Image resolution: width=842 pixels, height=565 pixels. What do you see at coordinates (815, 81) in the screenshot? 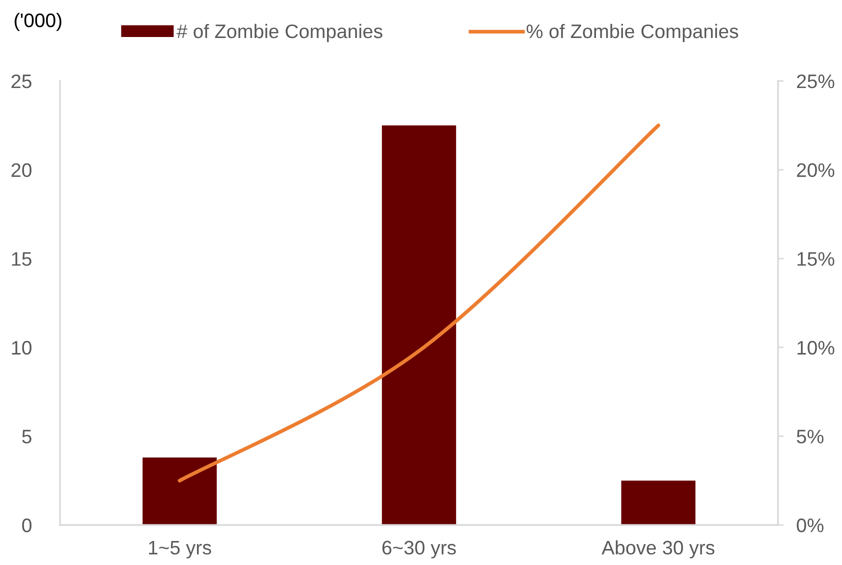
I see `y2-tick-label: 25%` at bounding box center [815, 81].